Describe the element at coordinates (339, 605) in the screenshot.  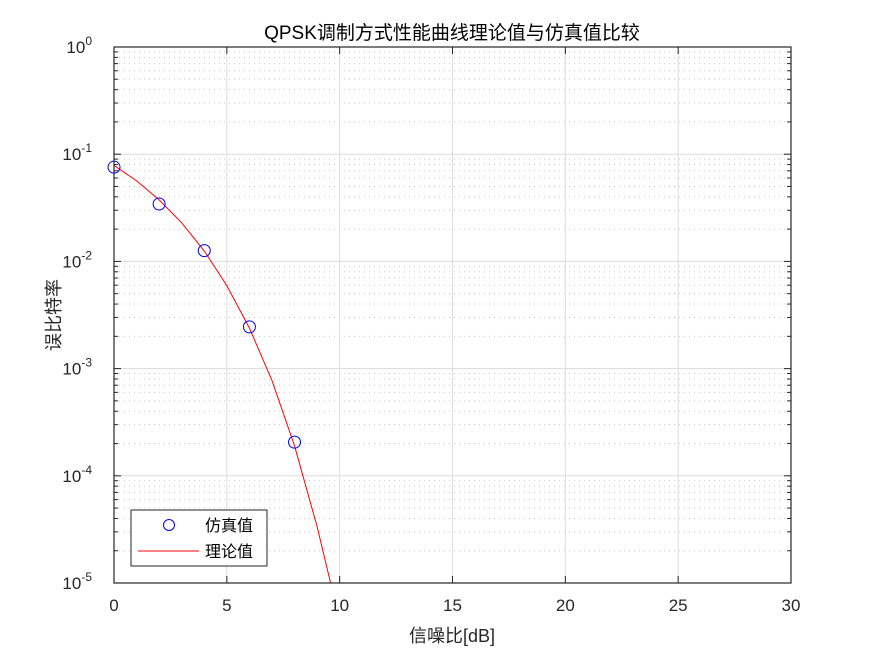
I see `x-tick-label: 10` at that location.